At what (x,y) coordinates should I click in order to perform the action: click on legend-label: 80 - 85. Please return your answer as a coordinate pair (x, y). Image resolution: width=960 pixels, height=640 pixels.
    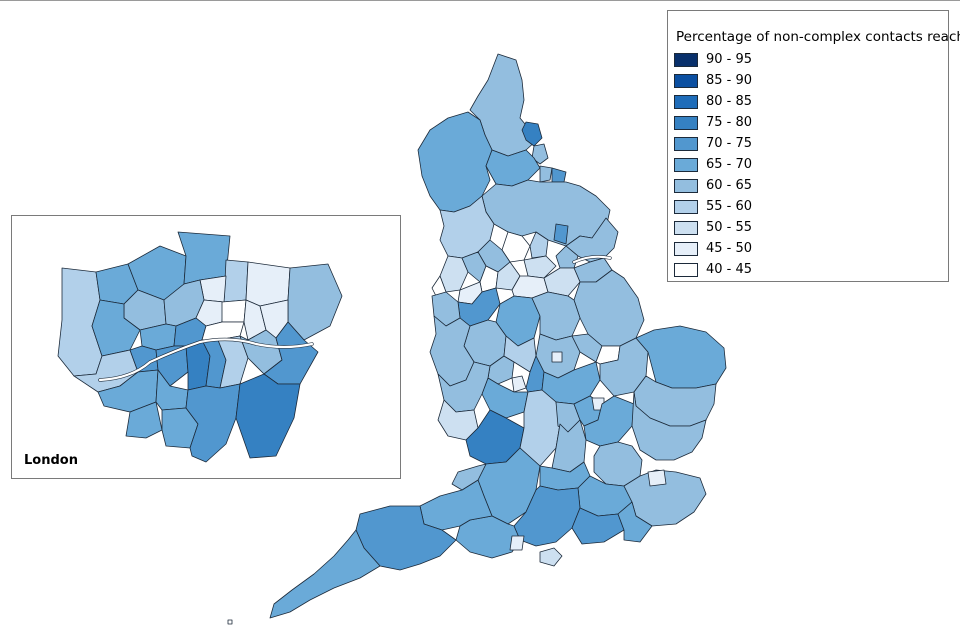
    Looking at the image, I should click on (729, 101).